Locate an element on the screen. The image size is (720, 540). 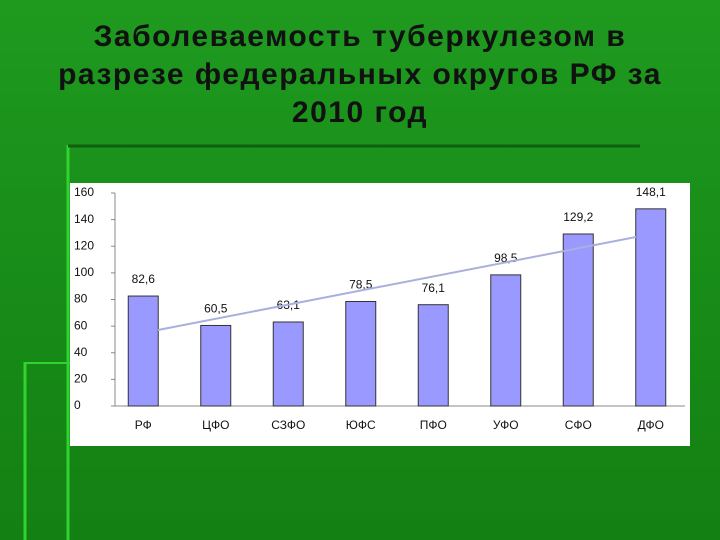
y-tick-label: 40 is located at coordinates (81, 352).